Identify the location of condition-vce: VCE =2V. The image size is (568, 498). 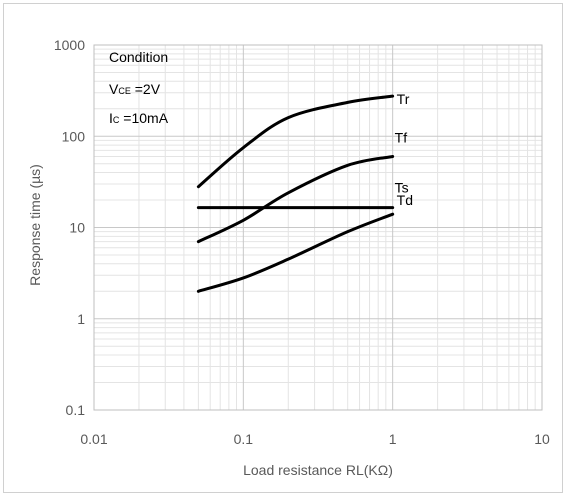
(135, 89).